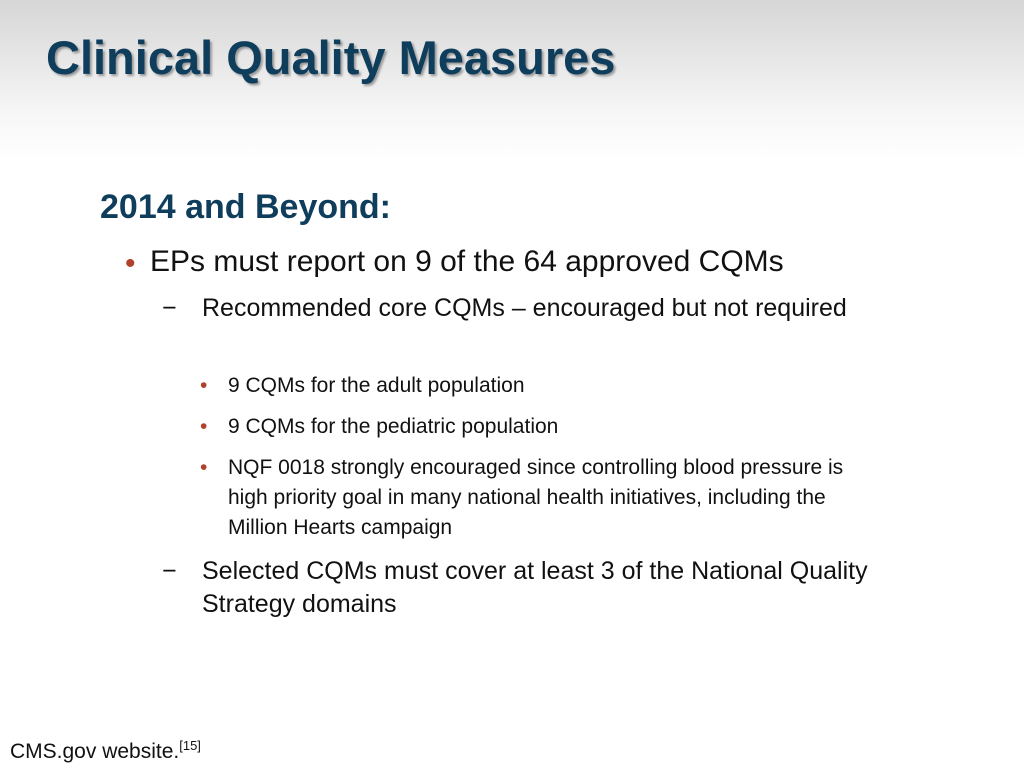  What do you see at coordinates (376, 385) in the screenshot?
I see `sub-sub-item-adult: 9 CQMs for the adult population` at bounding box center [376, 385].